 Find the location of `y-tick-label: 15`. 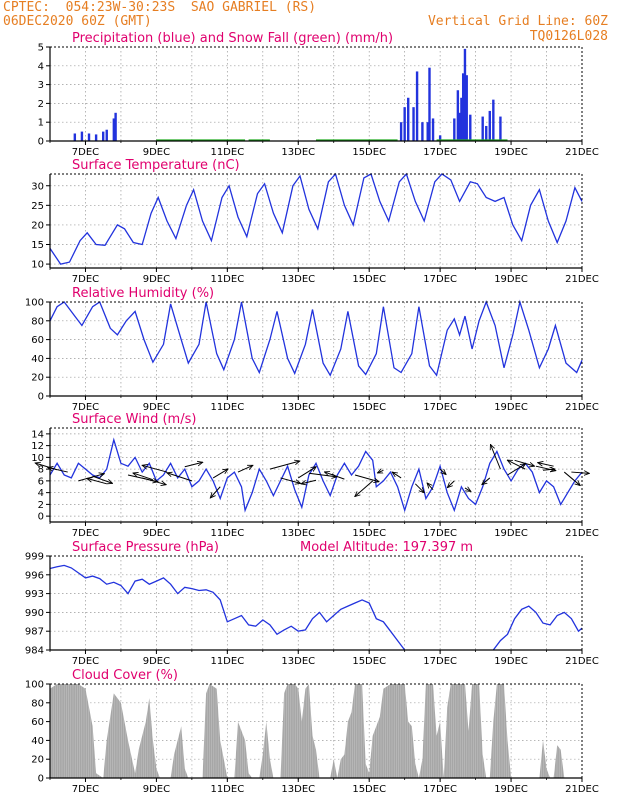

y-tick-label: 15 is located at coordinates (37, 245).